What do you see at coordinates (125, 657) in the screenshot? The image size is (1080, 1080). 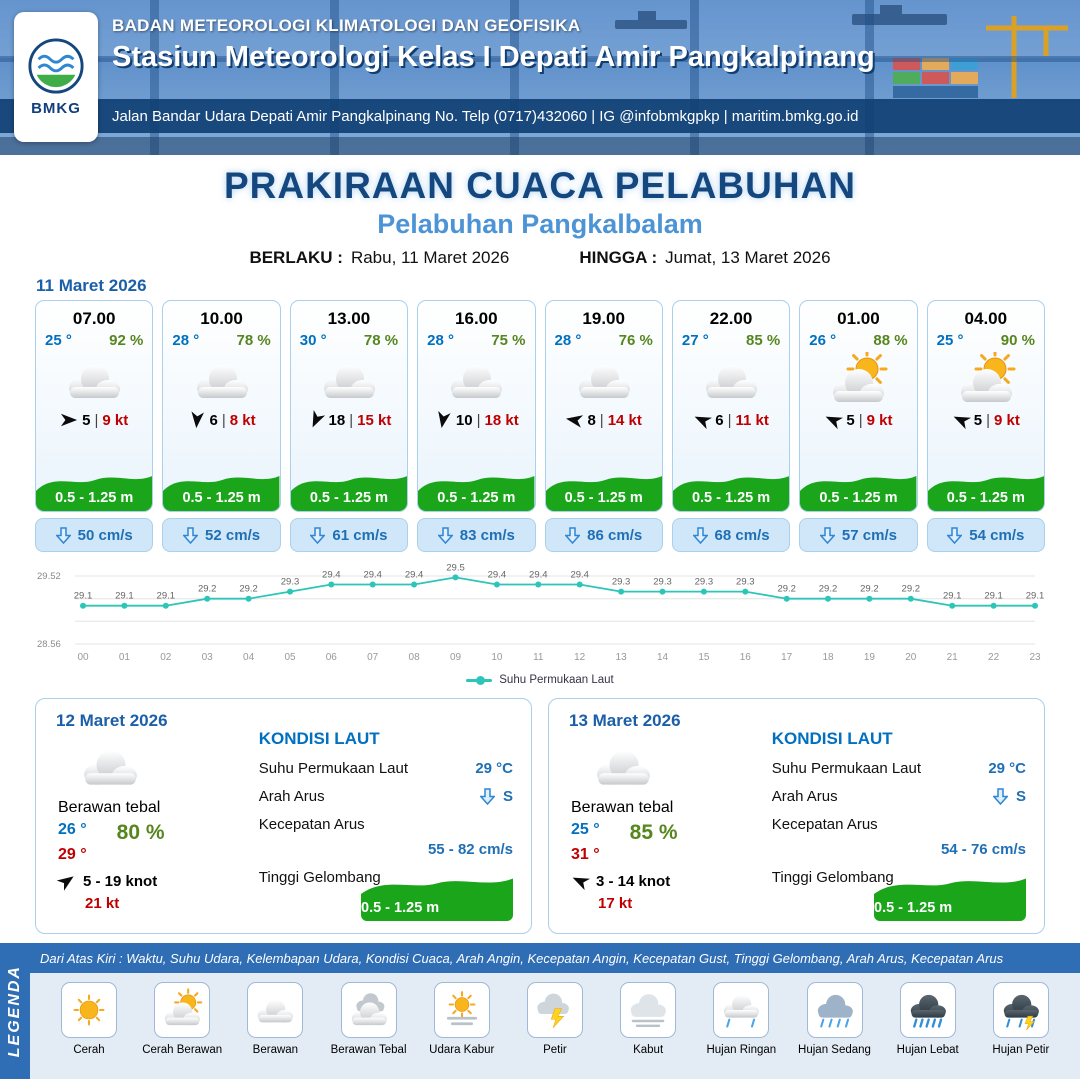 I see `svg-text: 01` at bounding box center [125, 657].